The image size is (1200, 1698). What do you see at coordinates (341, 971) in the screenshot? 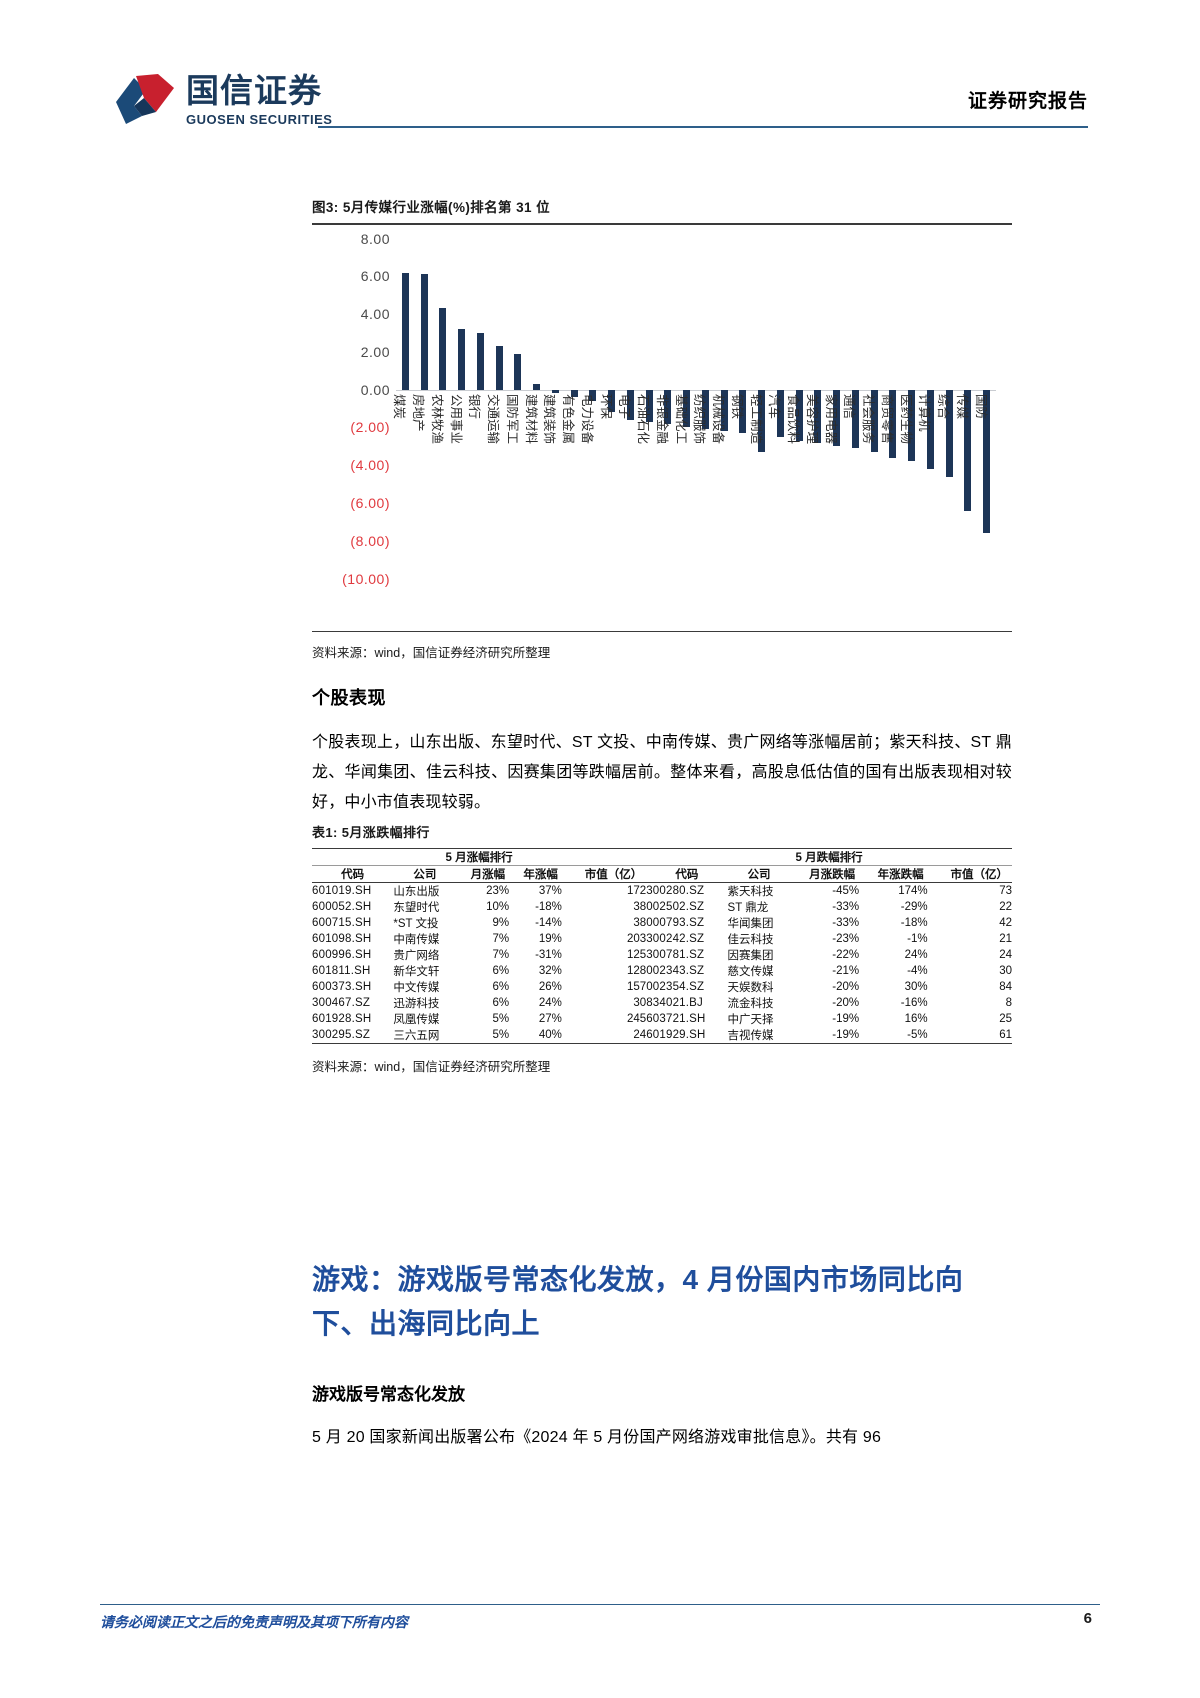
I see `cell-code-left: 601811.SH` at bounding box center [341, 971].